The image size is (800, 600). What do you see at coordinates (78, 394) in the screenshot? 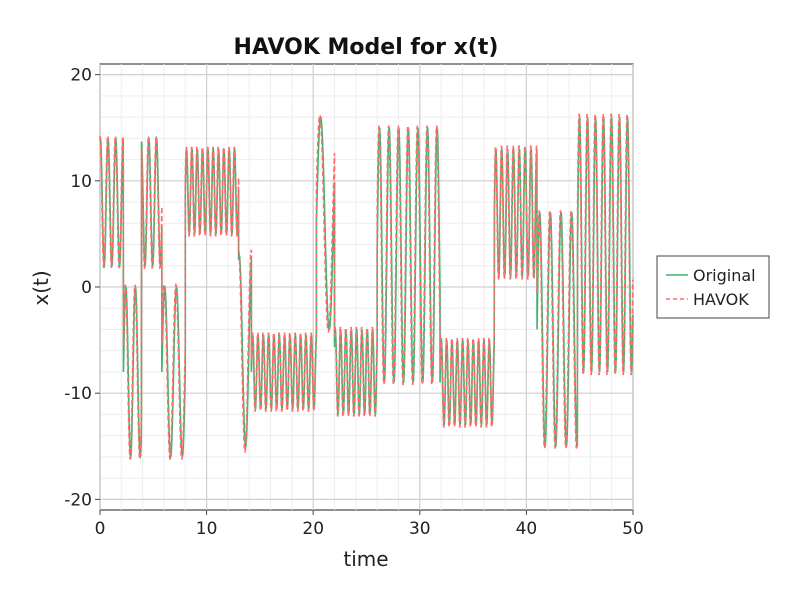
I see `y-tick-label: -10` at bounding box center [78, 394].